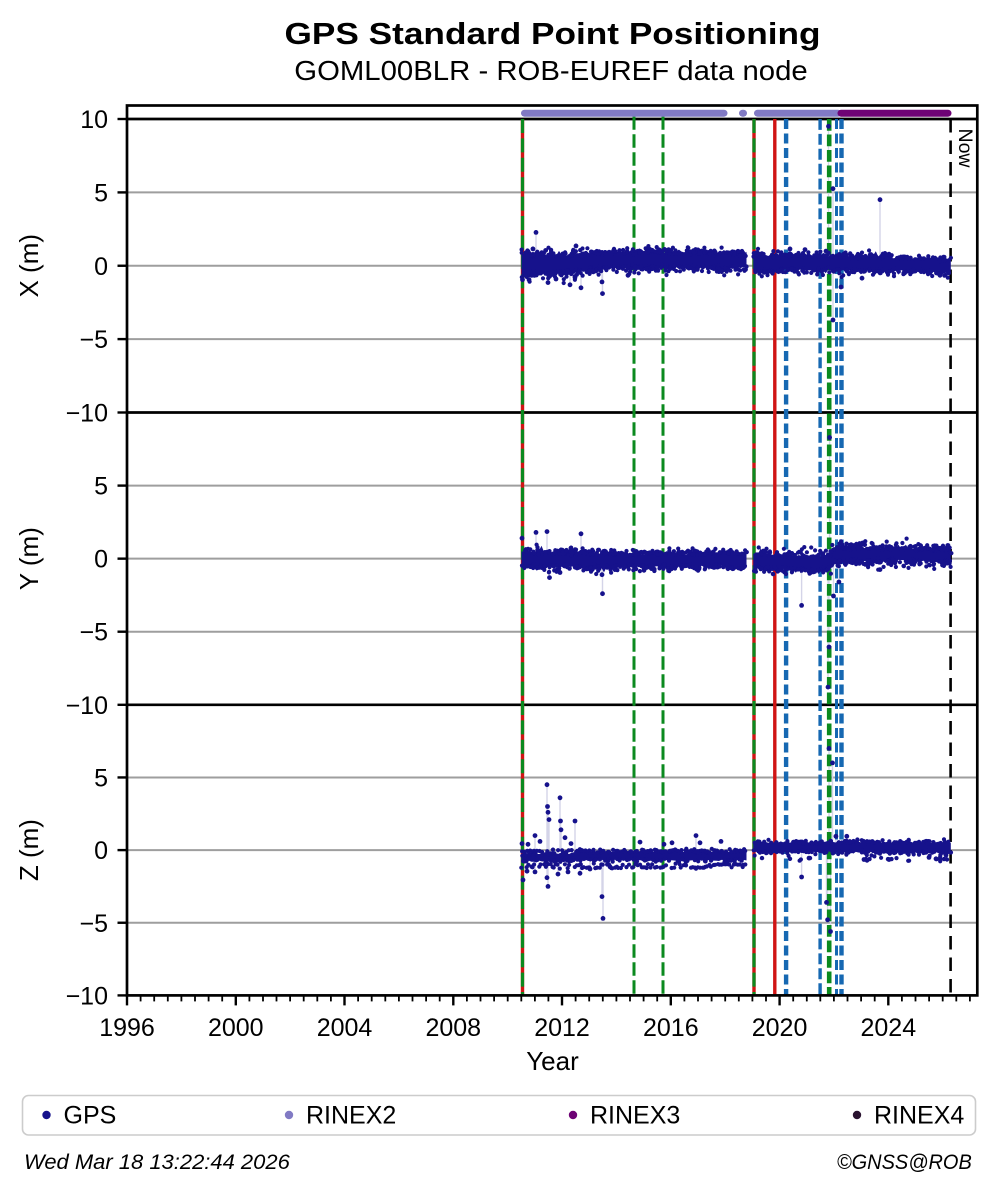 Image resolution: width=997 pixels, height=1199 pixels. I want to click on svg-text: RINEX3, so click(635, 1116).